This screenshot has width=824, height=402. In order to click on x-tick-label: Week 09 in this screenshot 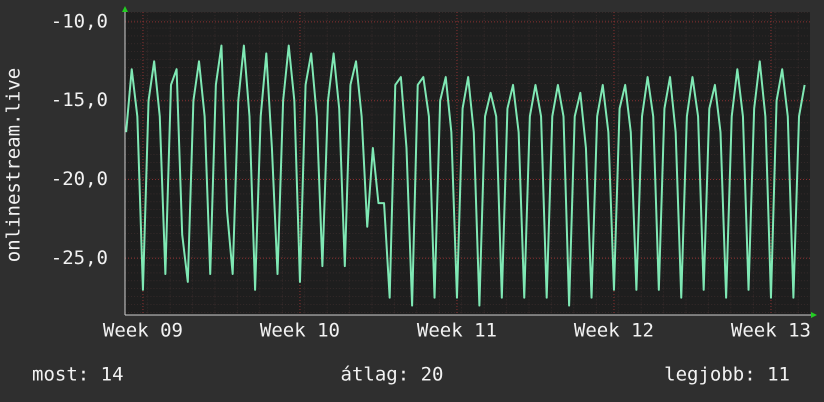, I will do `click(143, 331)`.